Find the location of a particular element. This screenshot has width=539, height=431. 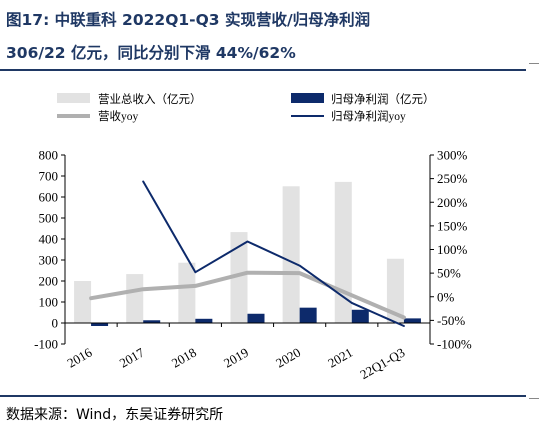

right-axis-tick-label: 200% is located at coordinates (452, 202).